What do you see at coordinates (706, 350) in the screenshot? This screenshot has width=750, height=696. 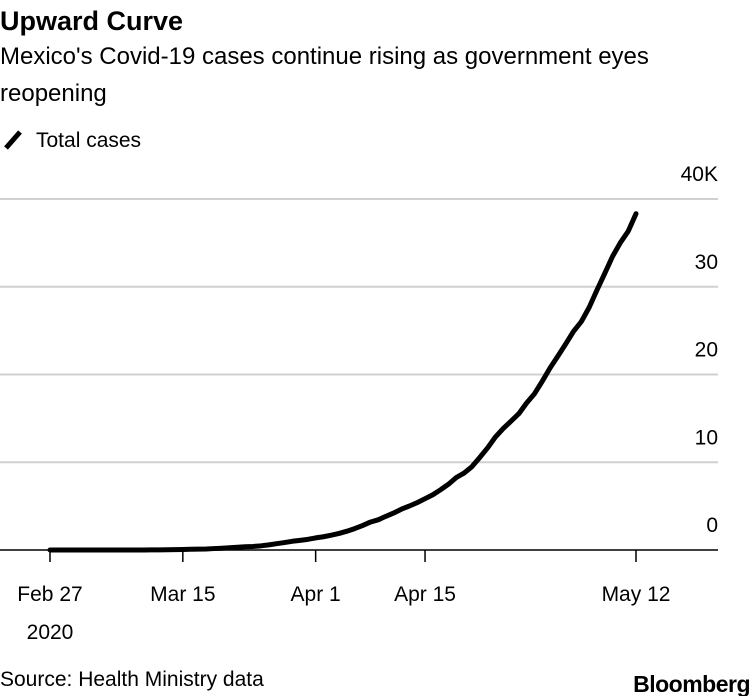 I see `y-tick-label: 20` at bounding box center [706, 350].